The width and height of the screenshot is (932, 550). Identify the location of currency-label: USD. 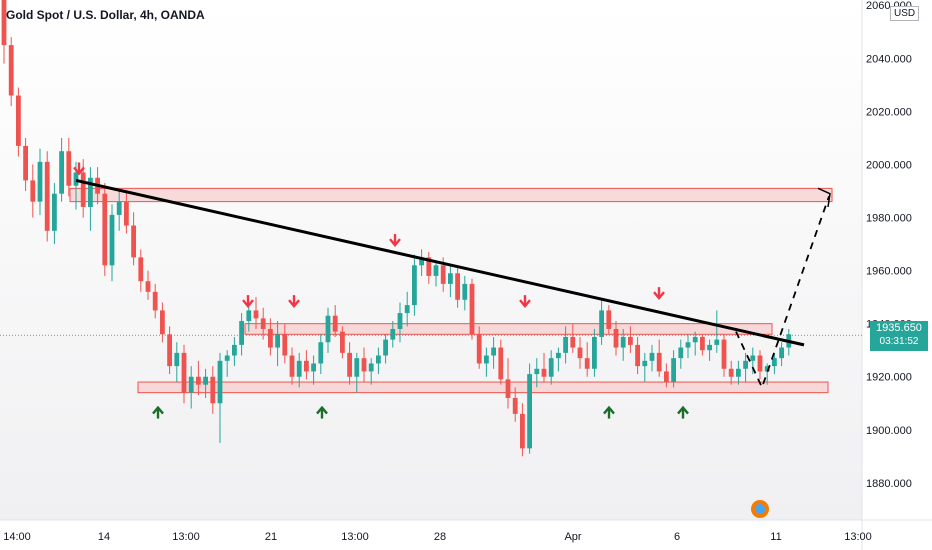
(905, 13).